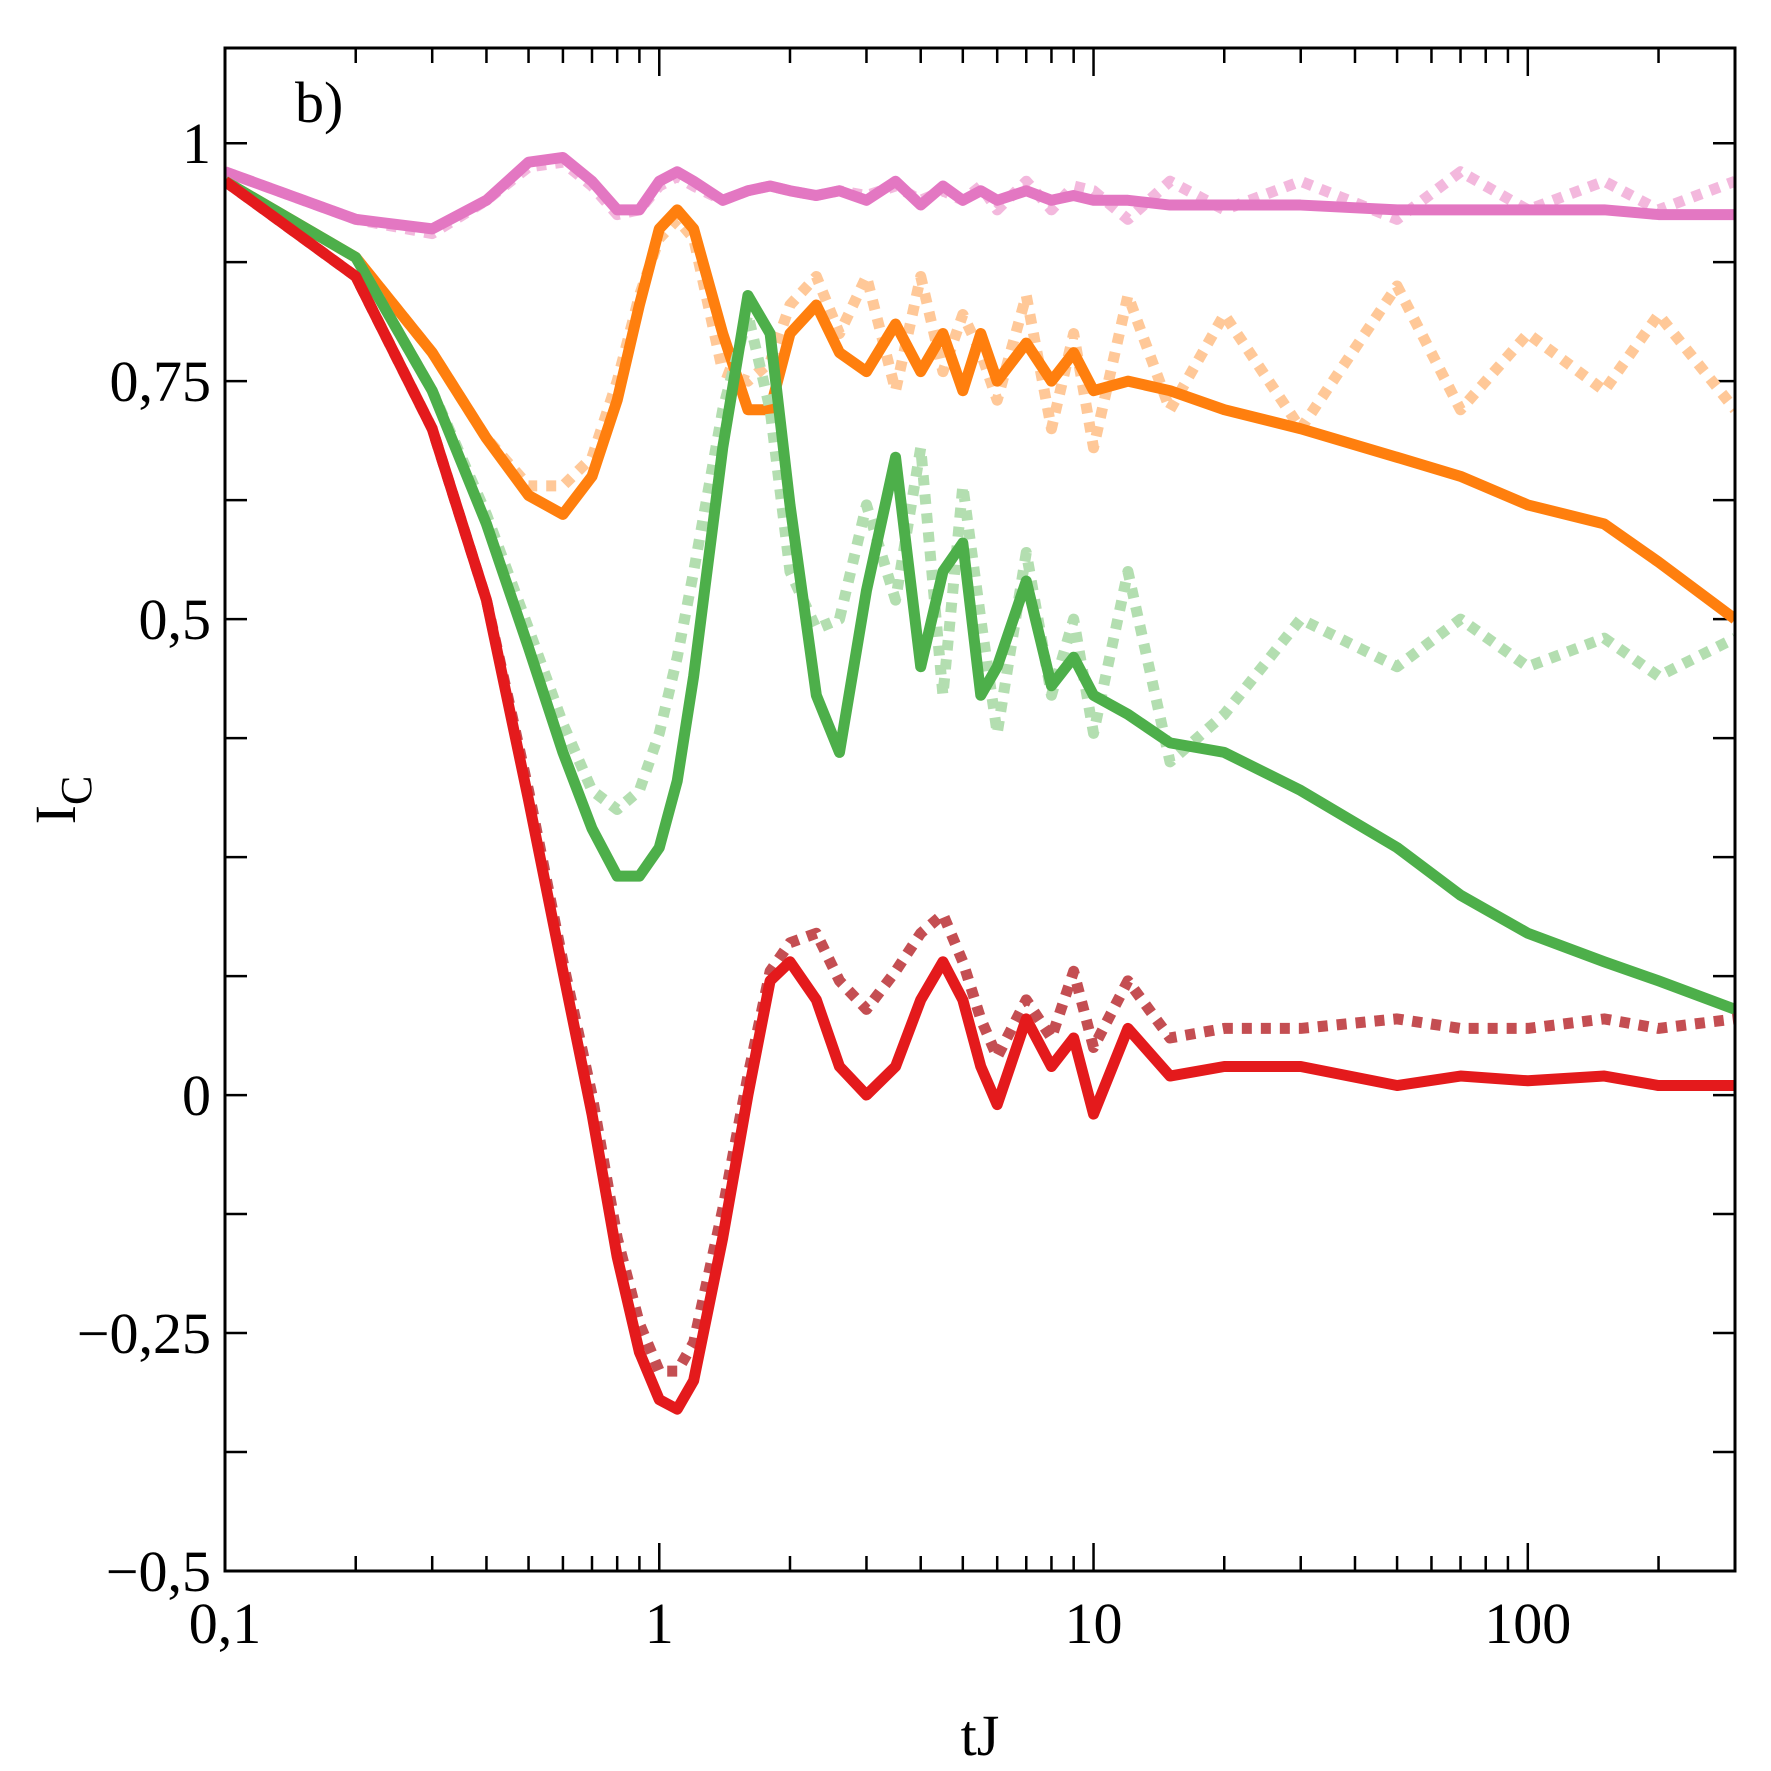 The height and width of the screenshot is (1771, 1771). Describe the element at coordinates (659, 1623) in the screenshot. I see `x-tick-label: 1` at that location.